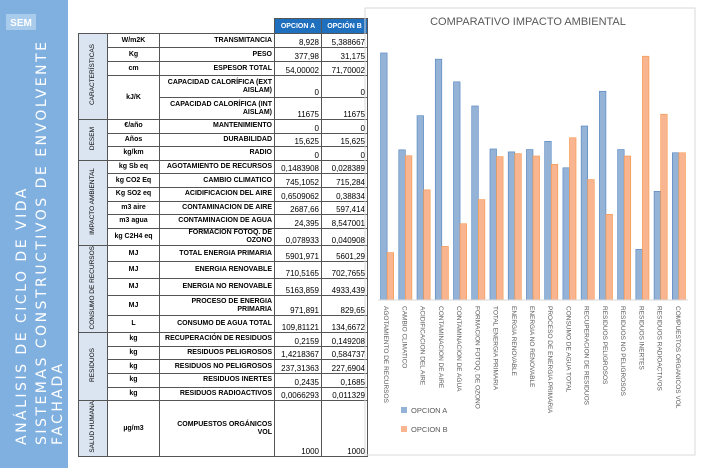 The image size is (702, 473). What do you see at coordinates (403, 337) in the screenshot?
I see `x-tick-label: CAMBIO CLIMATICO` at bounding box center [403, 337].